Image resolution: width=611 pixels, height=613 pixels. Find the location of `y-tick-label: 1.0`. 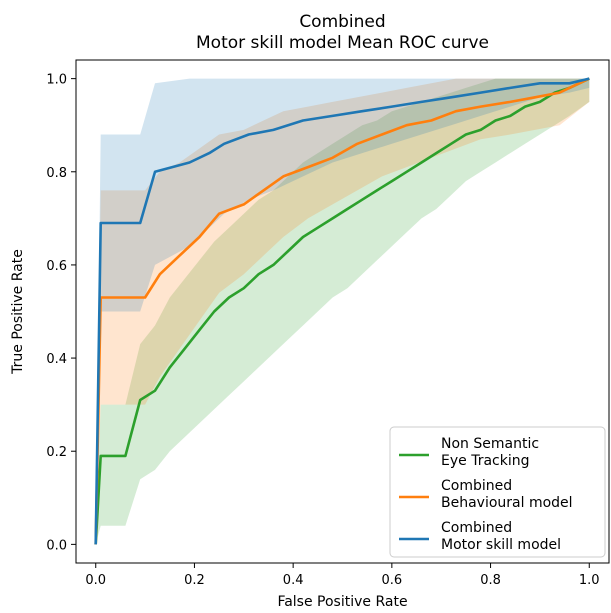

y-tick-label: 1.0 is located at coordinates (56, 80).